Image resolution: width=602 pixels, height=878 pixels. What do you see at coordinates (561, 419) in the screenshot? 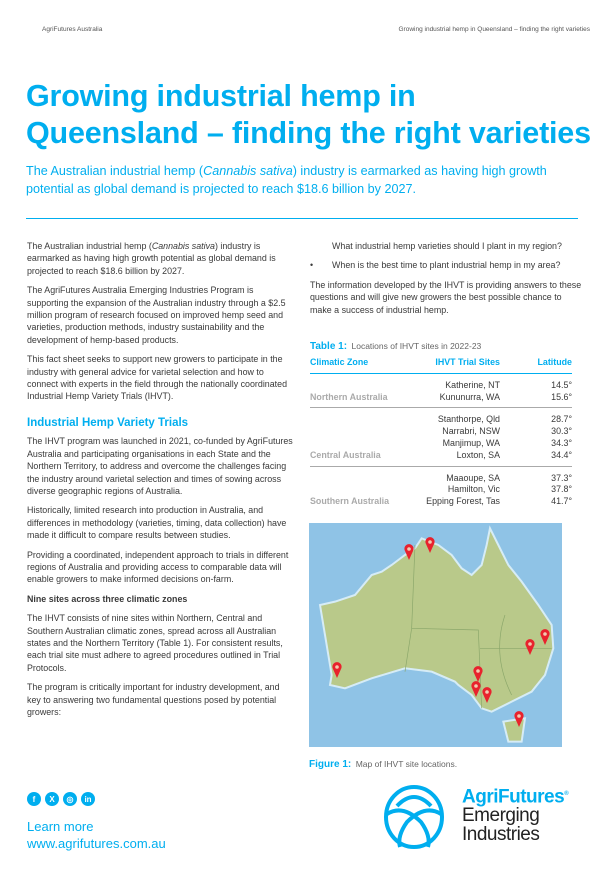
I see `latitude-cell: 28.7°` at bounding box center [561, 419].